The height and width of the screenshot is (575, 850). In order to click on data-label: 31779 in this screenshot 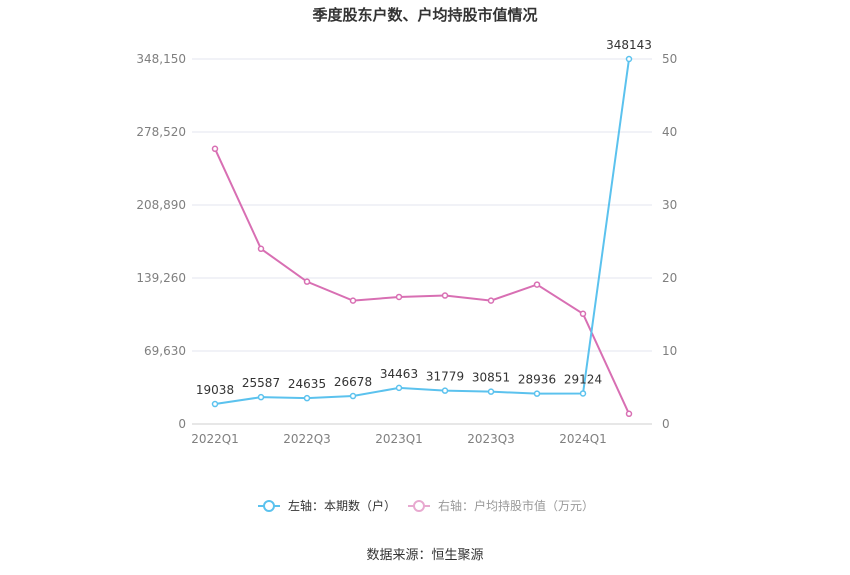, I will do `click(445, 377)`.